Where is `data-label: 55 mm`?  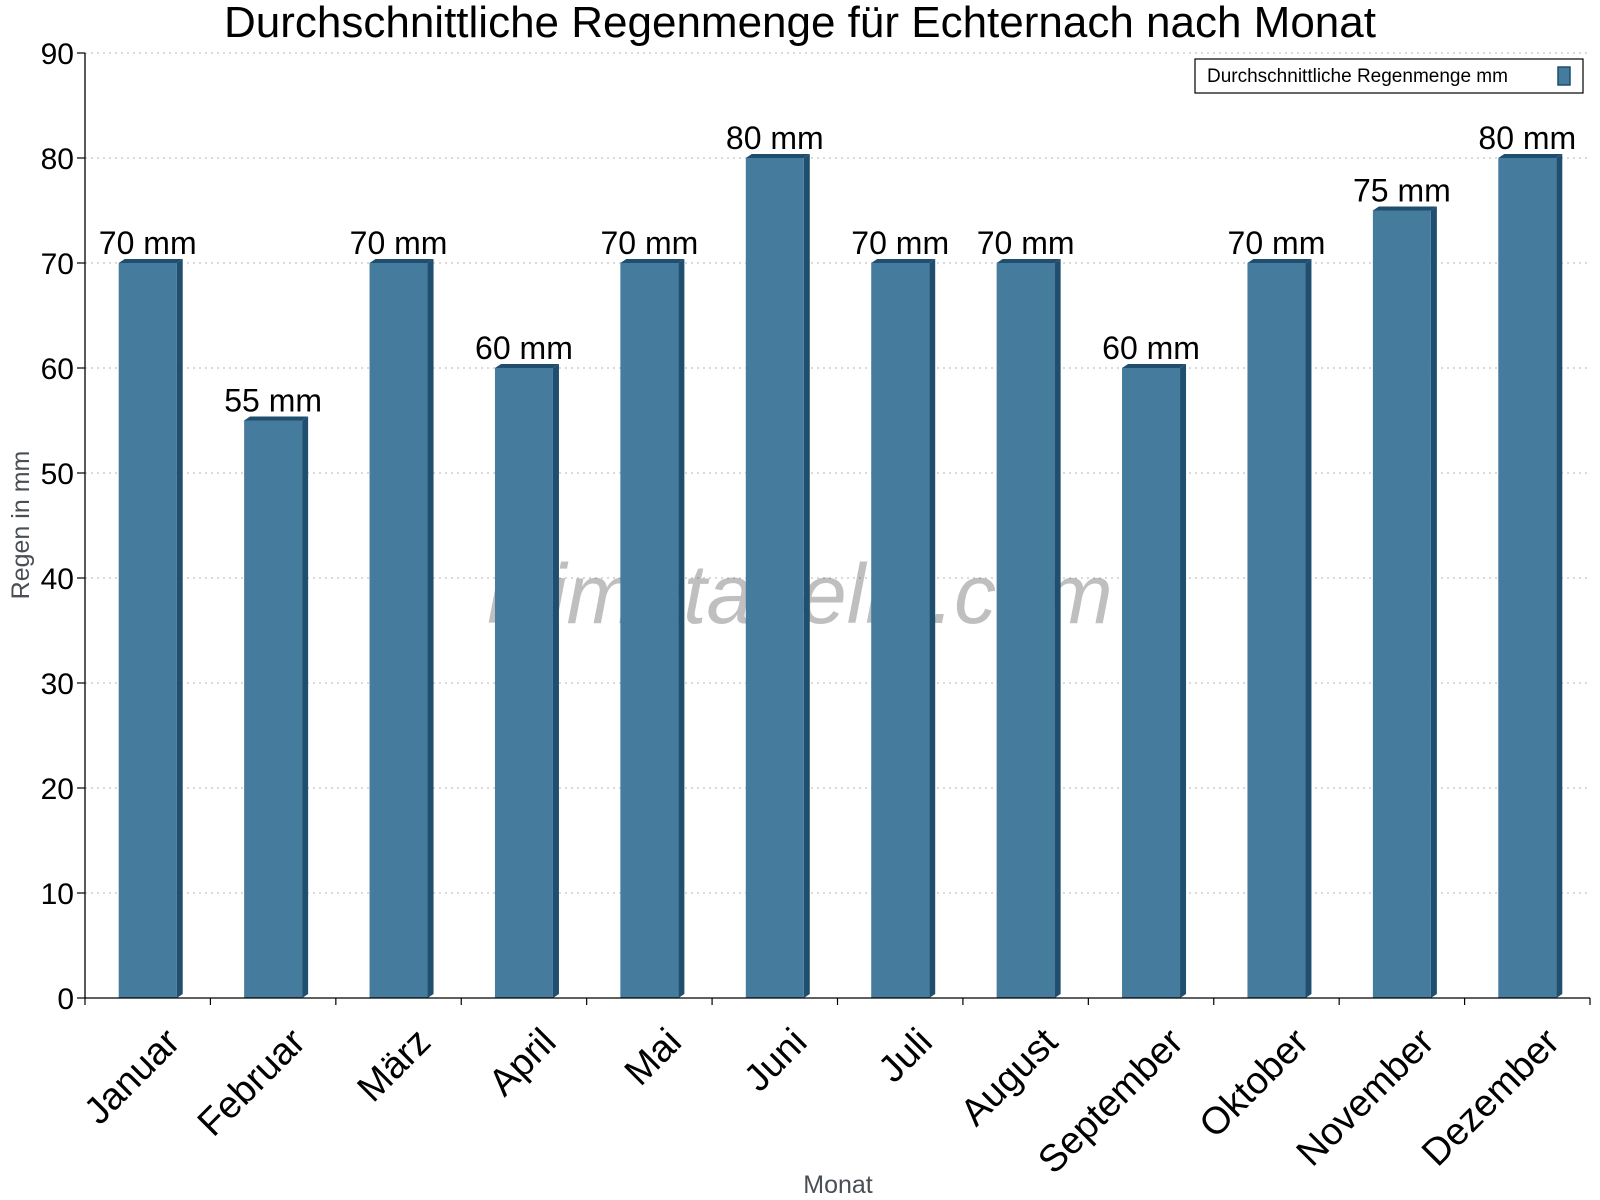 data-label: 55 mm is located at coordinates (273, 401).